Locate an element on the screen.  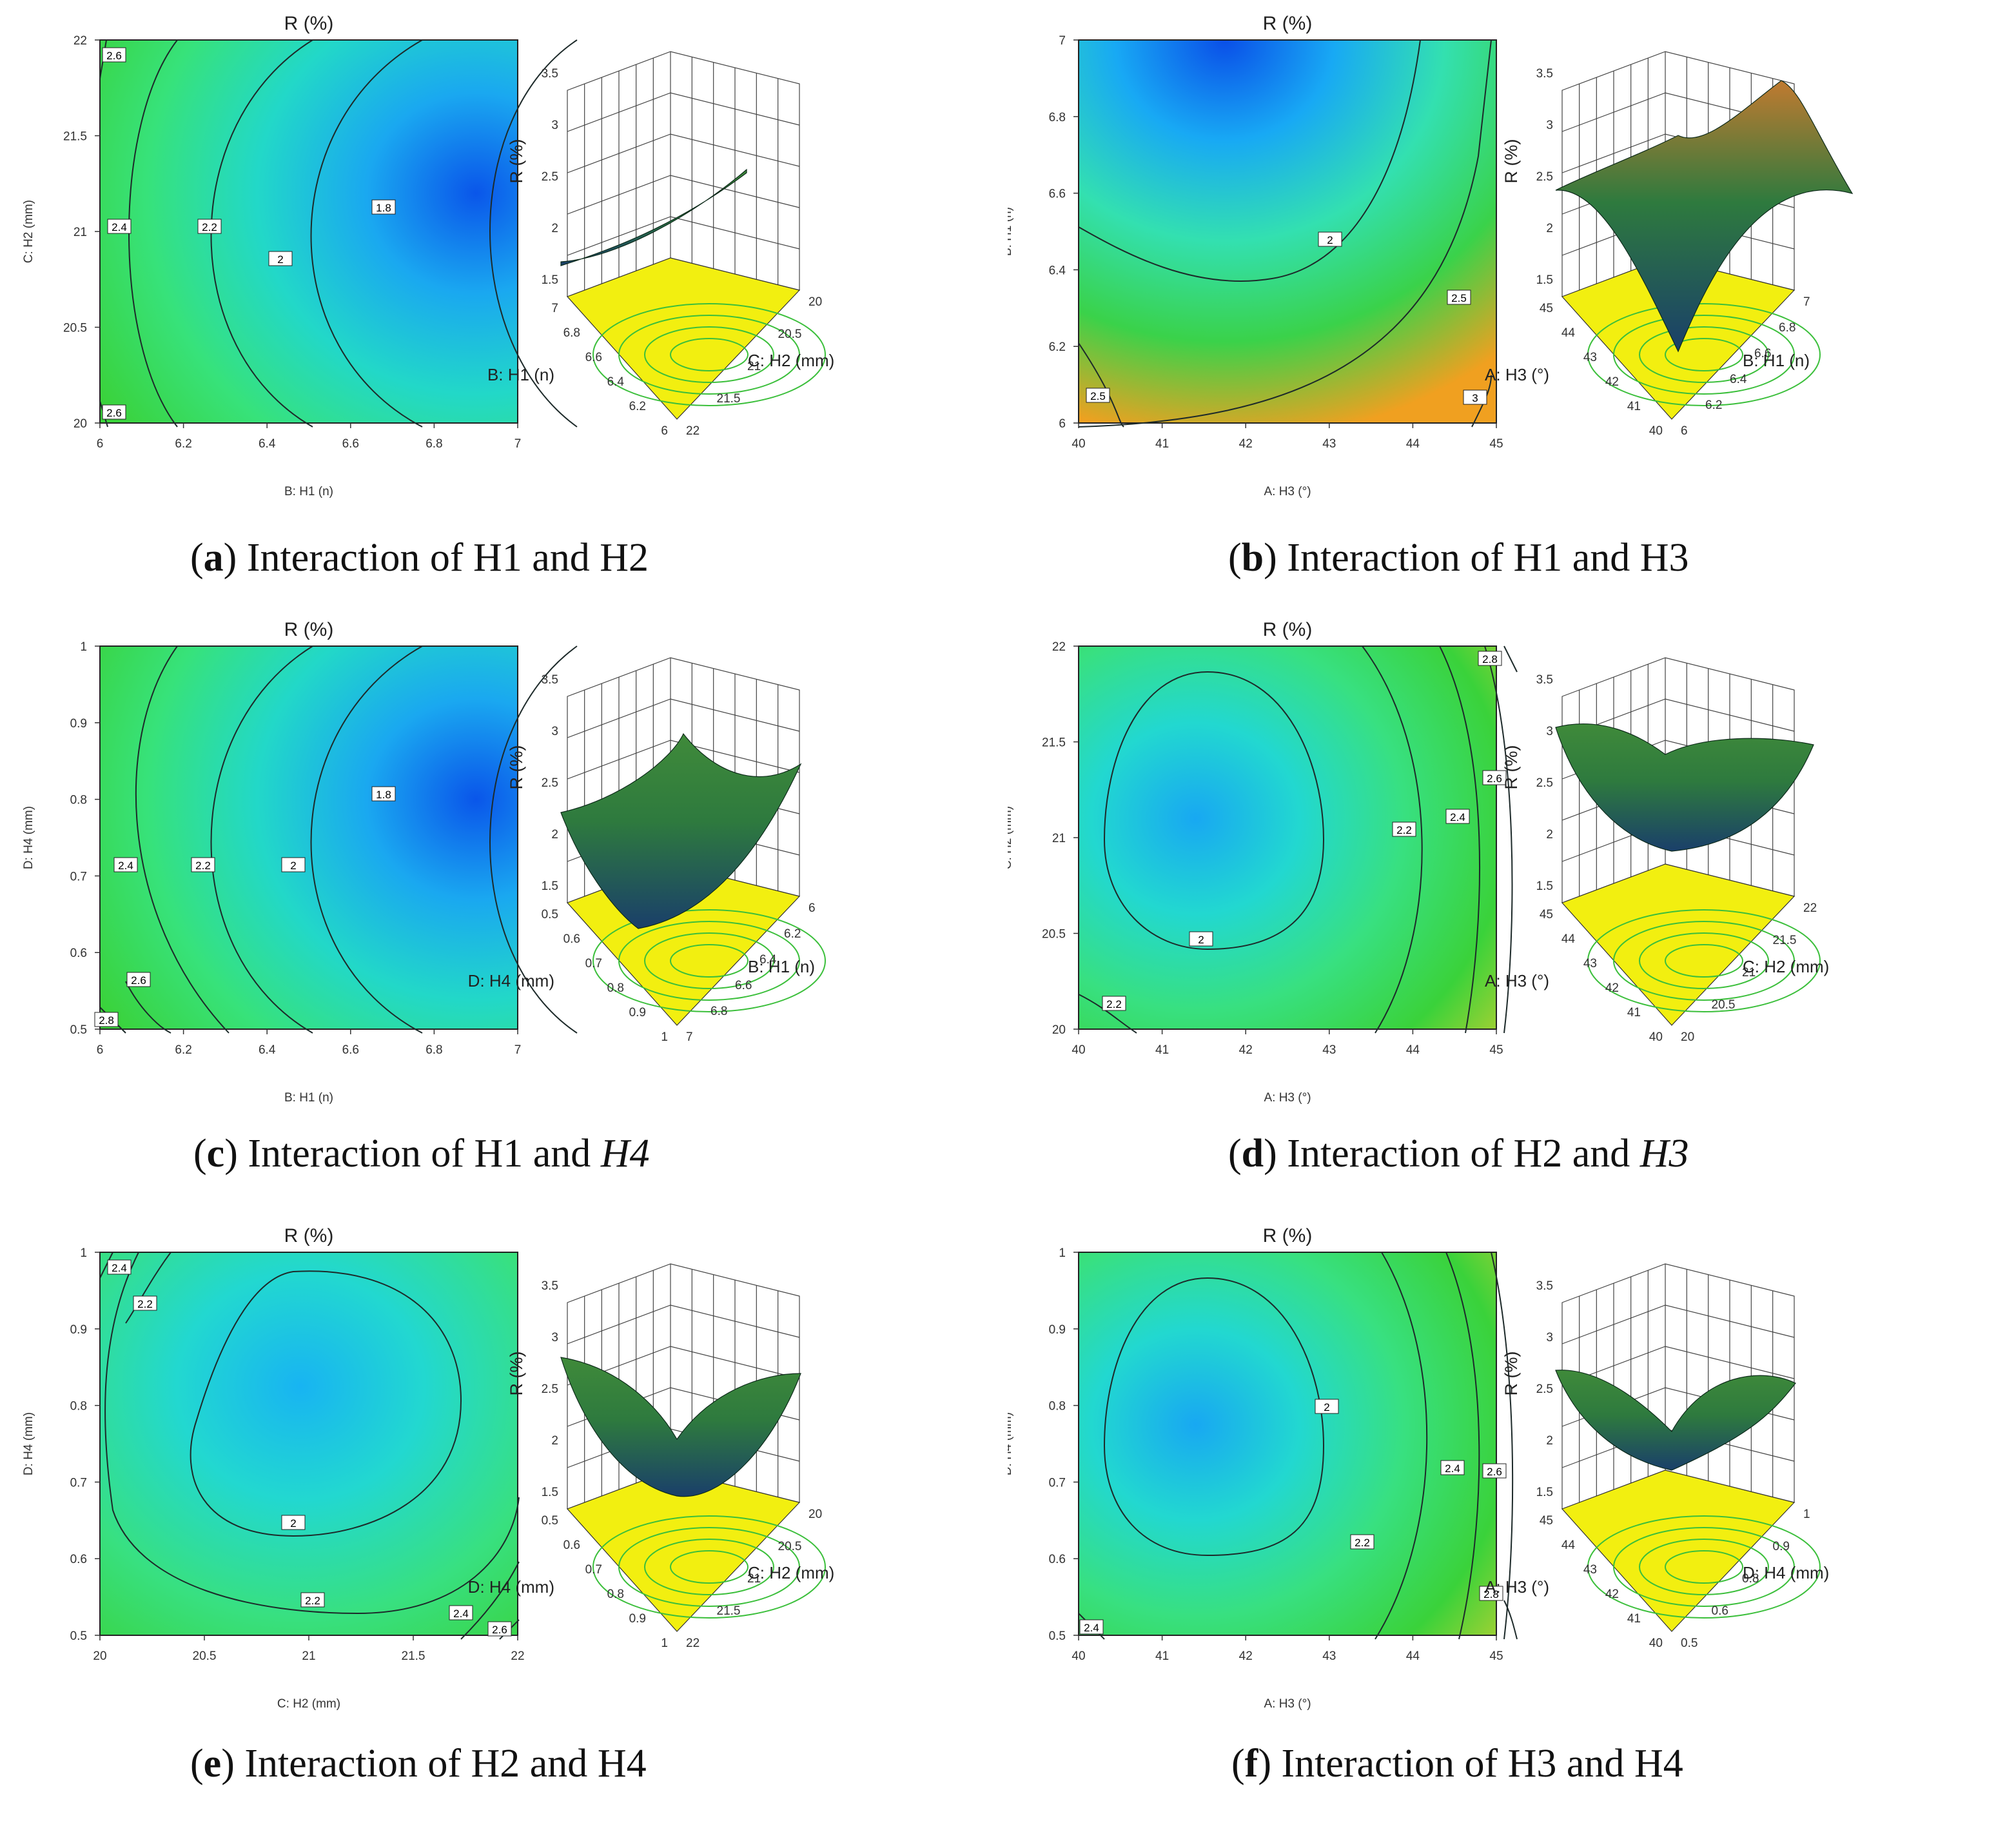
contour-label-text: 2.4 is located at coordinates (461, 1614).